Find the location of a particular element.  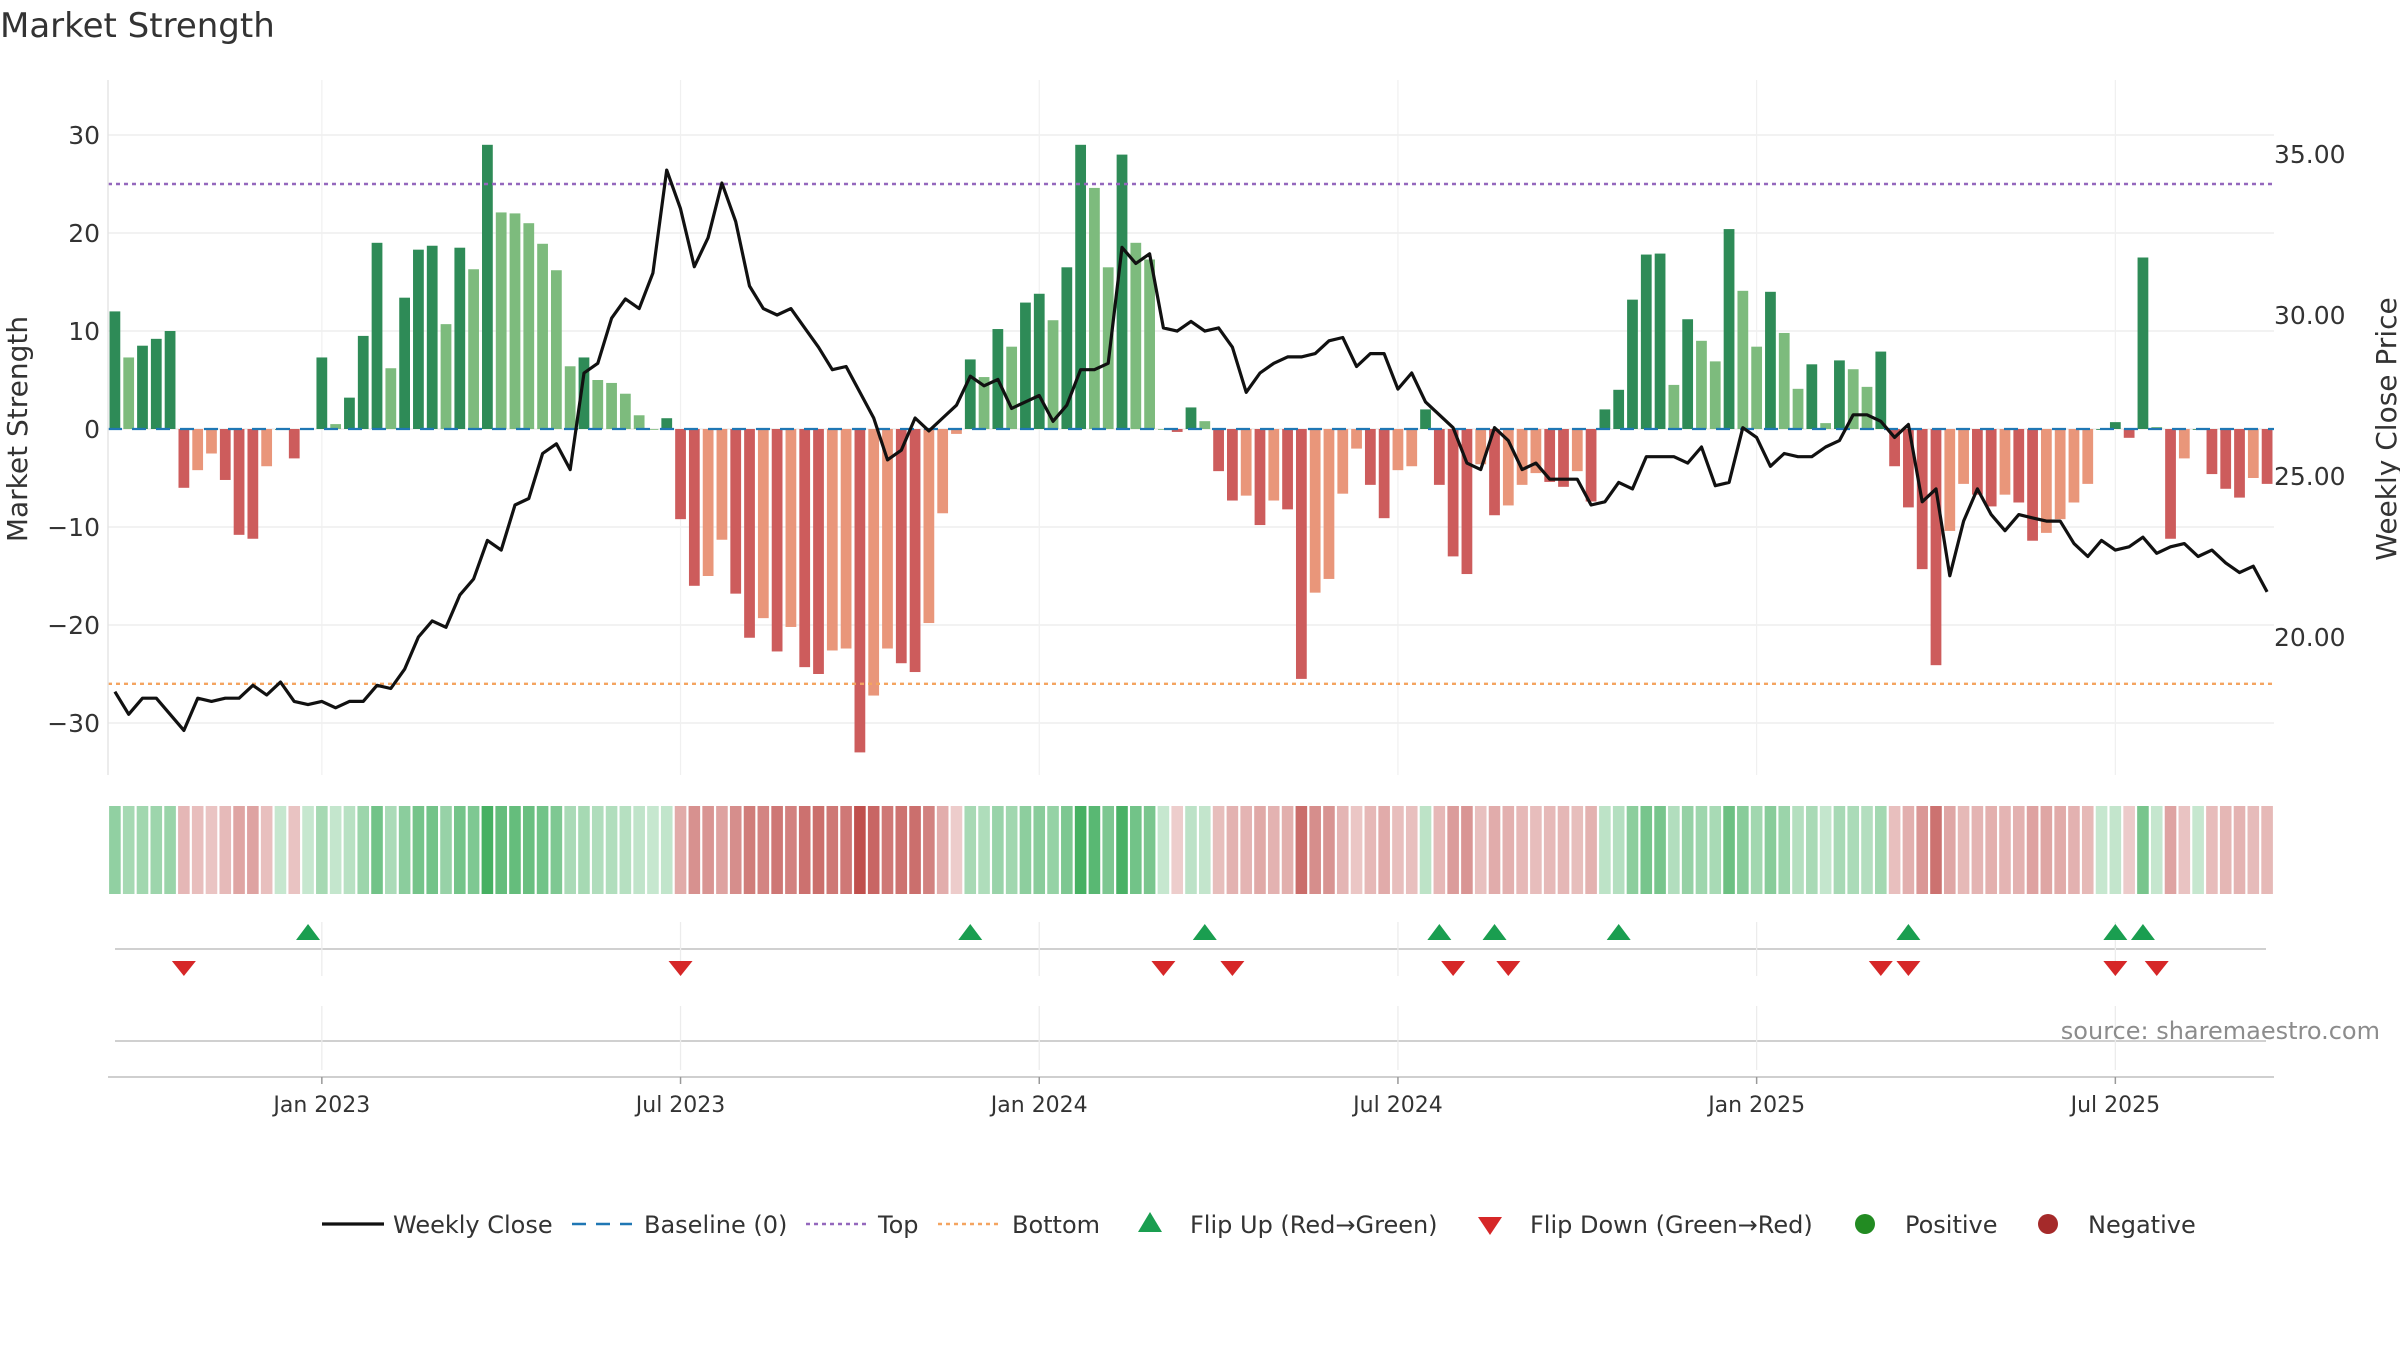

legend-label-weekly-close: Weekly Close is located at coordinates (473, 1225).